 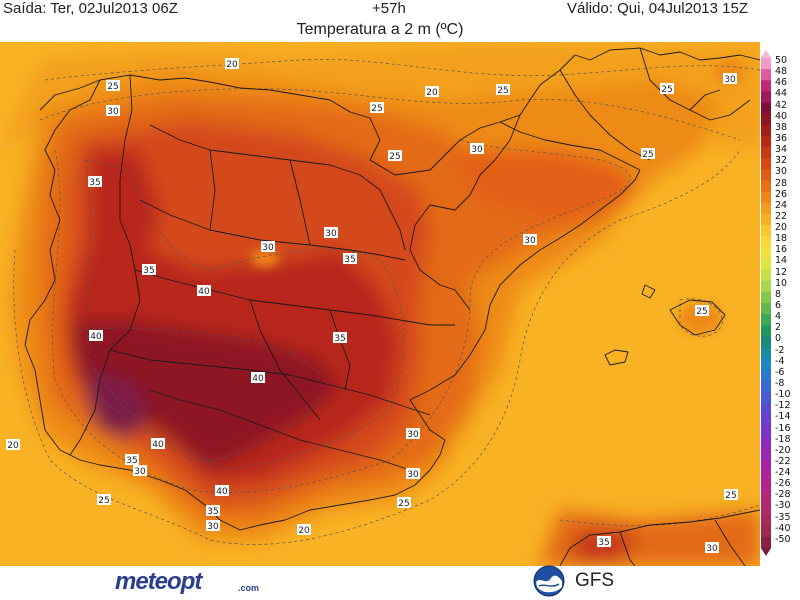 I want to click on color-scale-label: -40, so click(x=783, y=528).